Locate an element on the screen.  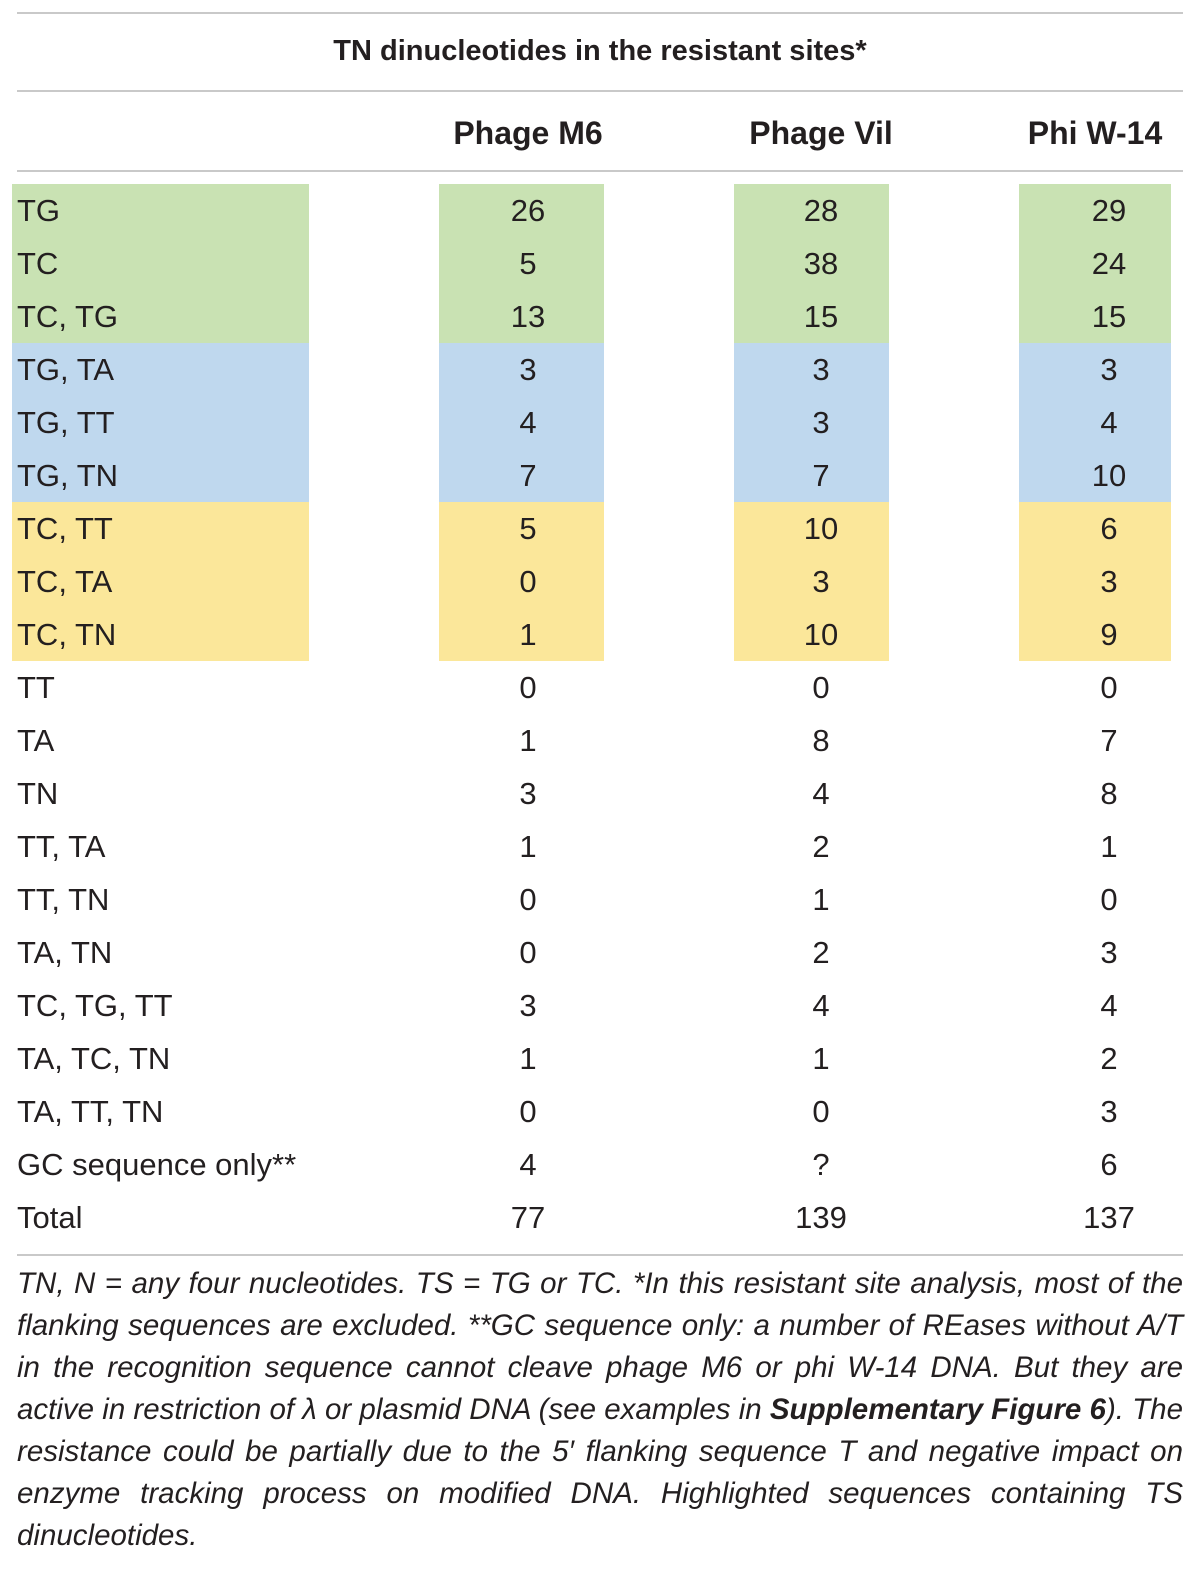
supplementary-figure-link: Supplementary Figure 6 is located at coordinates (937, 1409).